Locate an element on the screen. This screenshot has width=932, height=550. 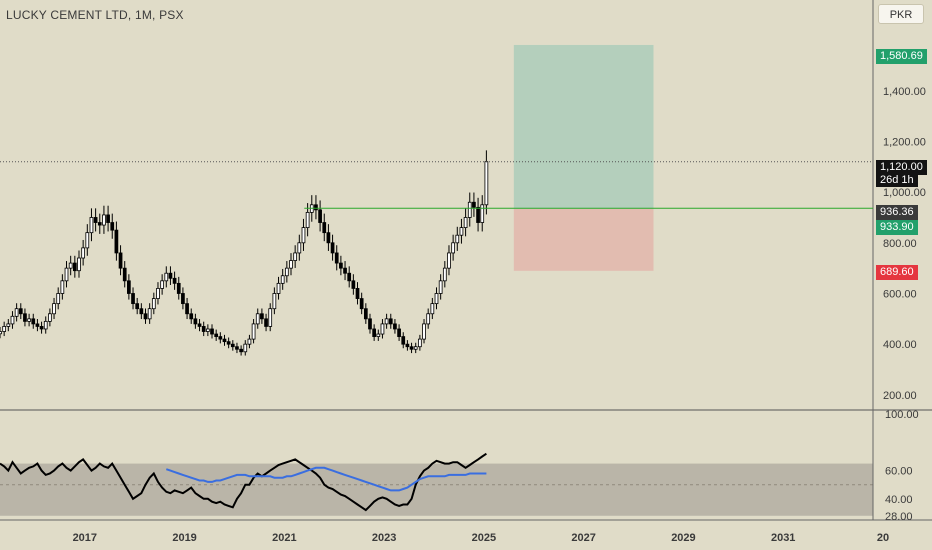
target-zone is located at coordinates (583, 126).